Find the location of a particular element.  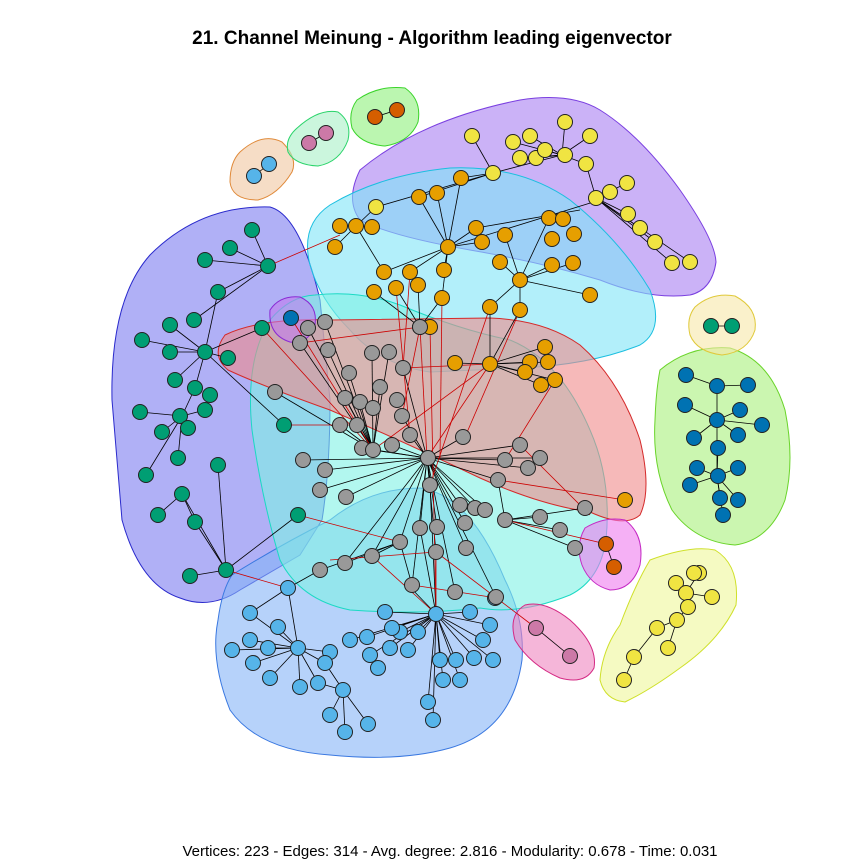

node-mint-pair is located at coordinates (326, 133).